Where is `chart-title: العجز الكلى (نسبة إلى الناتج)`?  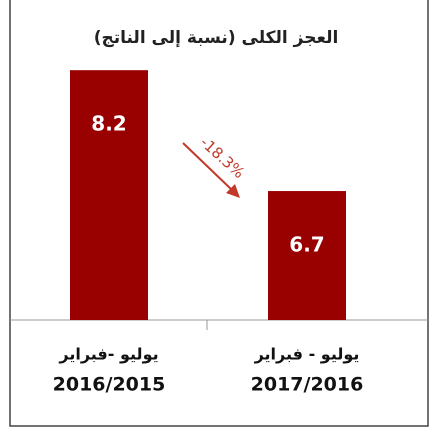
chart-title: العجز الكلى (نسبة إلى الناتج) is located at coordinates (216, 38).